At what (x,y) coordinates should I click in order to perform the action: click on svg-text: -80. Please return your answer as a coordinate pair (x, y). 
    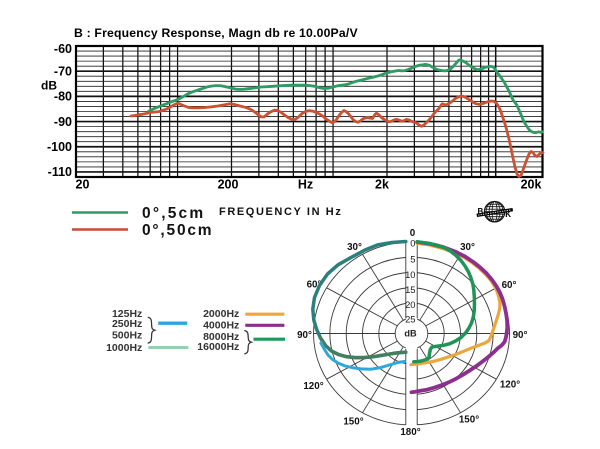
    Looking at the image, I should click on (63, 97).